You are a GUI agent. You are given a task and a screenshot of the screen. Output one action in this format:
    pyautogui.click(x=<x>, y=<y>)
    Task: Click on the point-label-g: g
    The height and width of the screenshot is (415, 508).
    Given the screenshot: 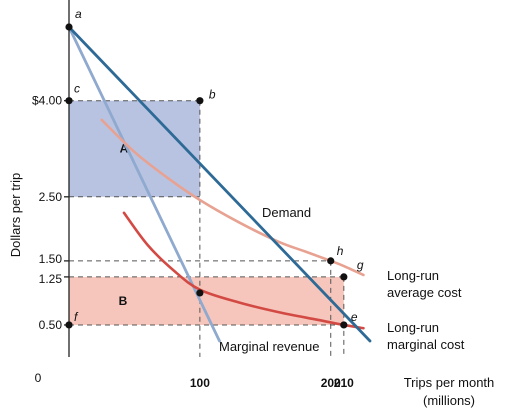 What is the action you would take?
    pyautogui.click(x=360, y=265)
    